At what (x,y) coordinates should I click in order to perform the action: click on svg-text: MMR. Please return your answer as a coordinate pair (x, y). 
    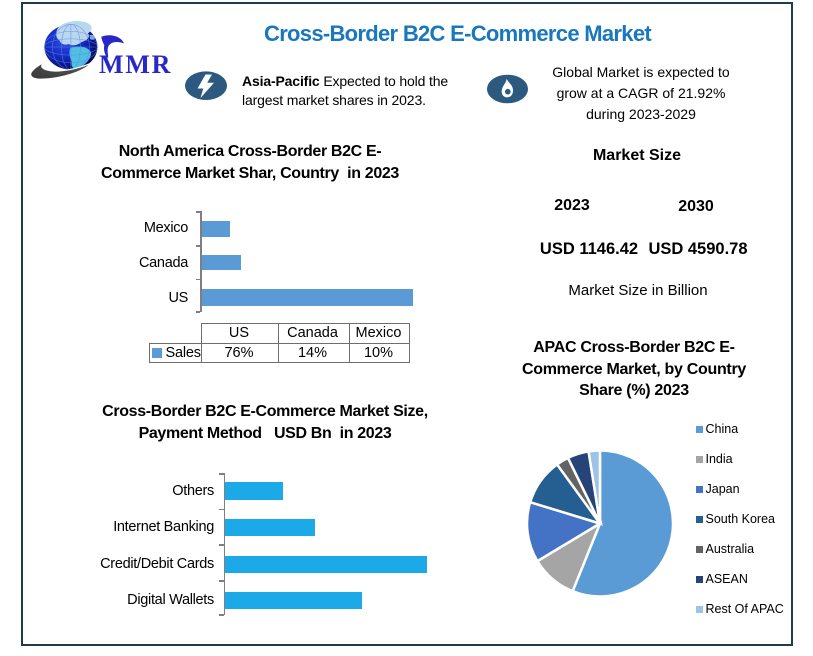
    Looking at the image, I should click on (135, 64).